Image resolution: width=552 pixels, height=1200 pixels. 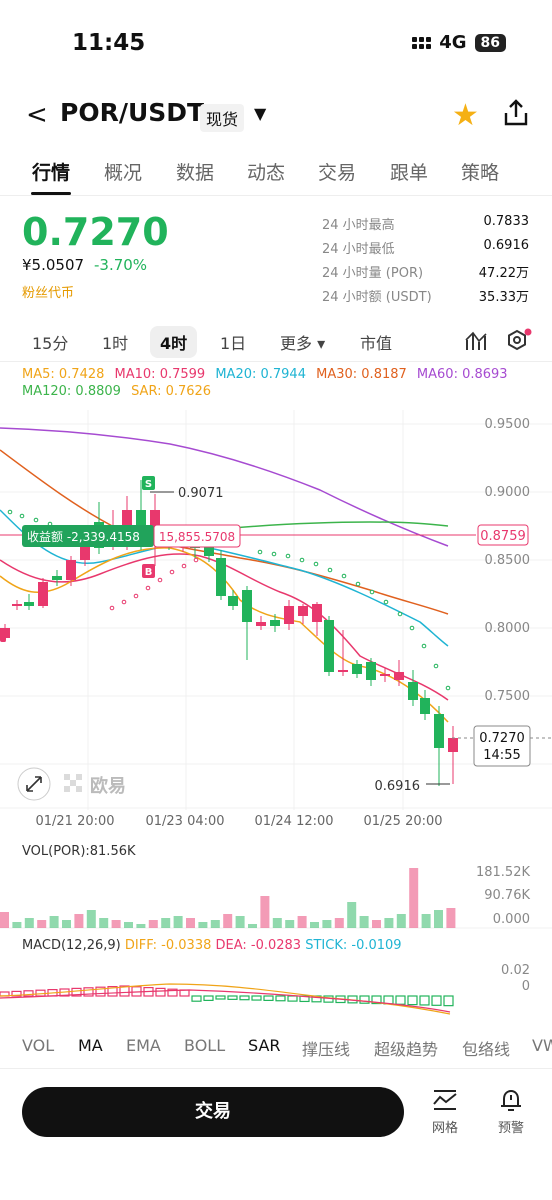 I want to click on period-4h: 4时, so click(x=174, y=342).